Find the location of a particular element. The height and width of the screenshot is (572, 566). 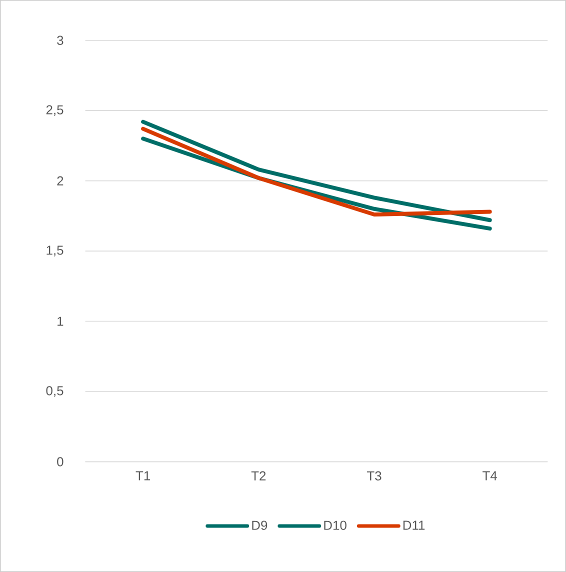

y-tick-label: 2 is located at coordinates (60, 181).